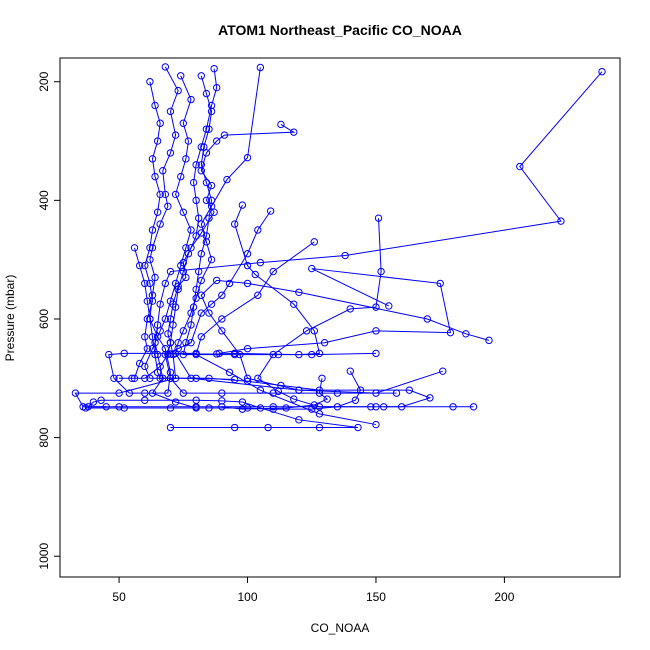 Image resolution: width=650 pixels, height=650 pixels. I want to click on chart-title: ATOM1 Northeast_Pacific CO_NOAA, so click(340, 30).